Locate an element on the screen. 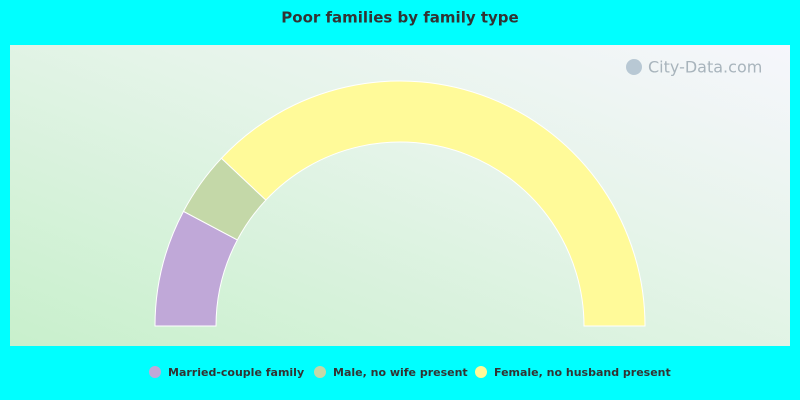 The width and height of the screenshot is (800, 400). chart-title: Poor families by family type is located at coordinates (399, 18).